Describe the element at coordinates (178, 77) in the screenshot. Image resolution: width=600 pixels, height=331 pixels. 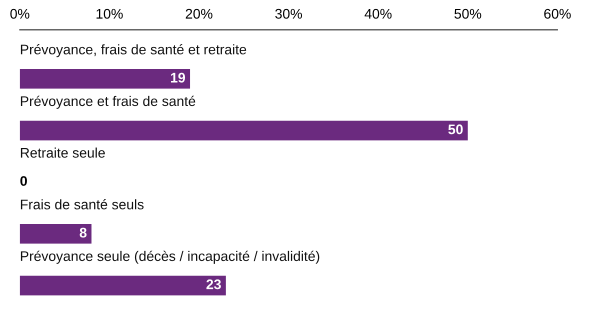
I see `data-label: 19` at that location.